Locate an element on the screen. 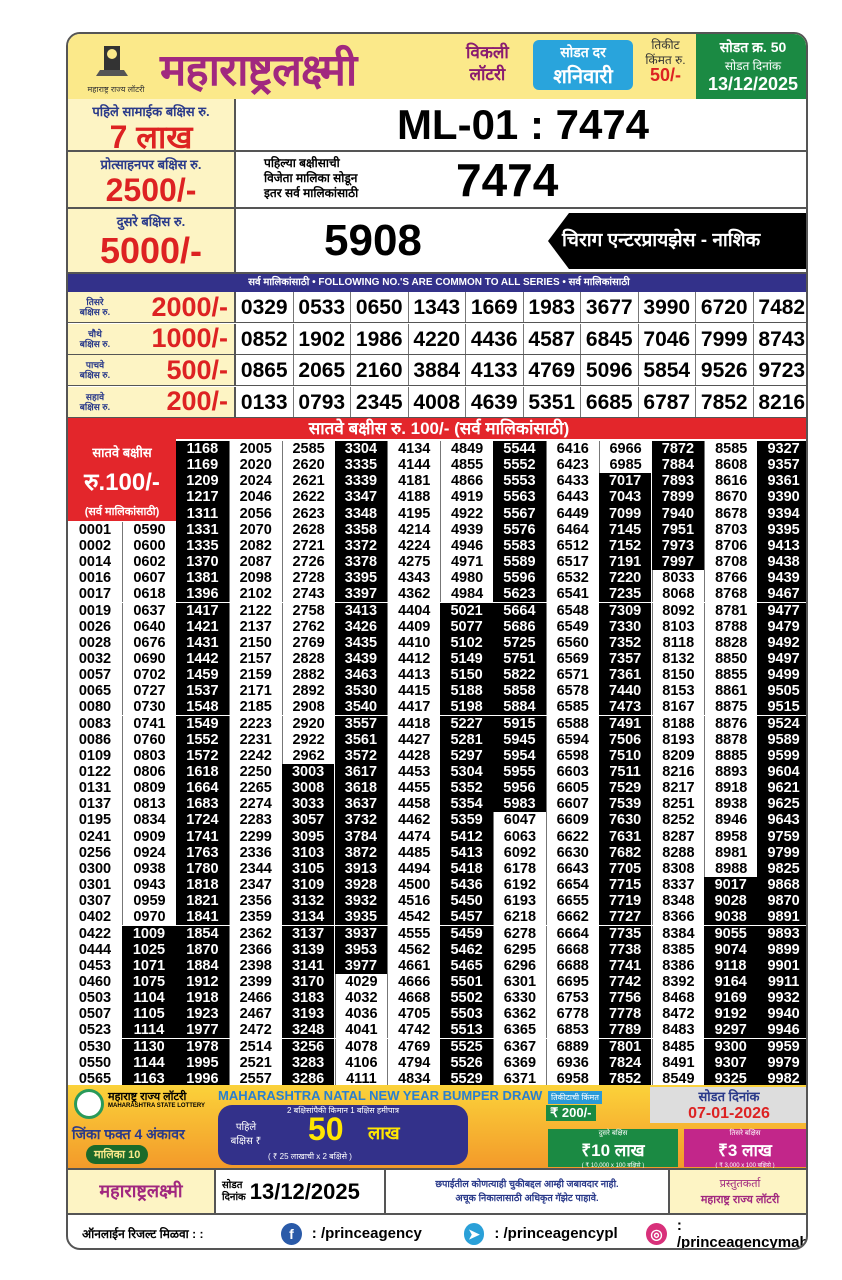 This screenshot has width=842, height=1280. seventh-prize-number: 3134 is located at coordinates (308, 917).